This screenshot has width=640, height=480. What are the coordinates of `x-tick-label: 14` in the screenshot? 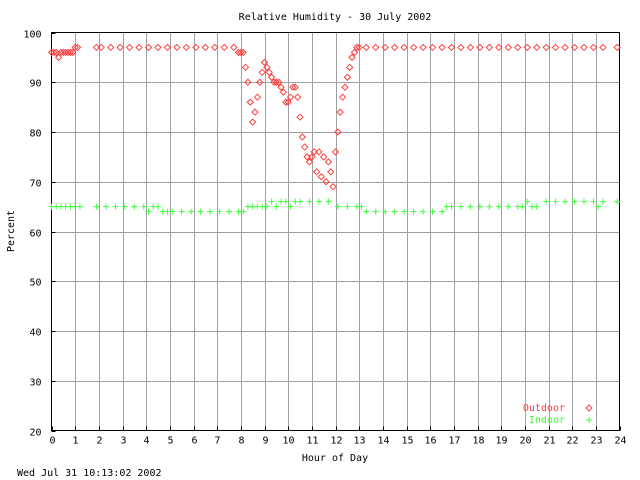 It's located at (383, 441).